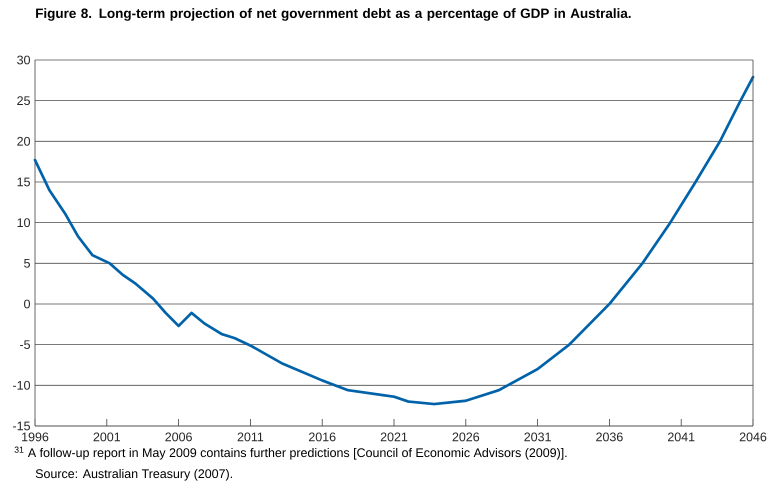 The image size is (773, 487). I want to click on x-tick-label: 2021, so click(394, 437).